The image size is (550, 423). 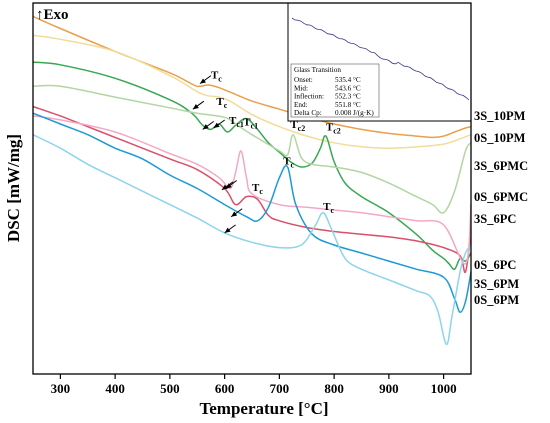 I want to click on y-axis-label: DSC [mW/mg], so click(x=13, y=188).